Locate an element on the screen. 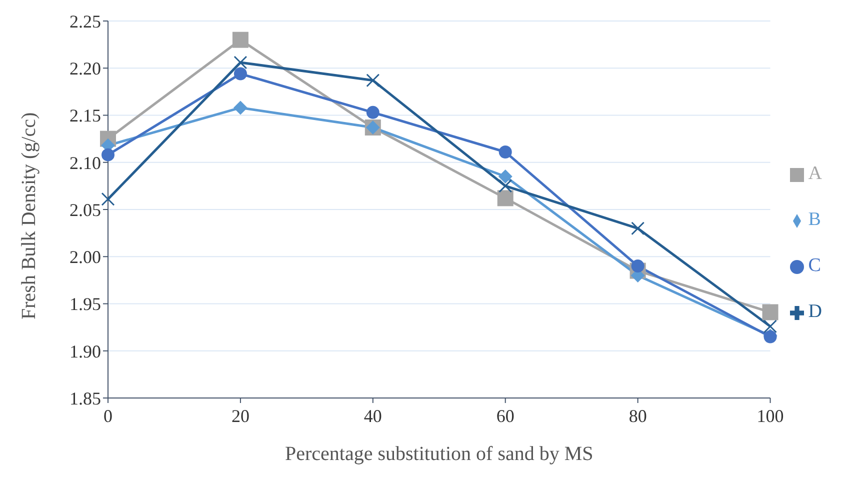 The image size is (850, 486). y-tick-label: 2.25 is located at coordinates (85, 21).